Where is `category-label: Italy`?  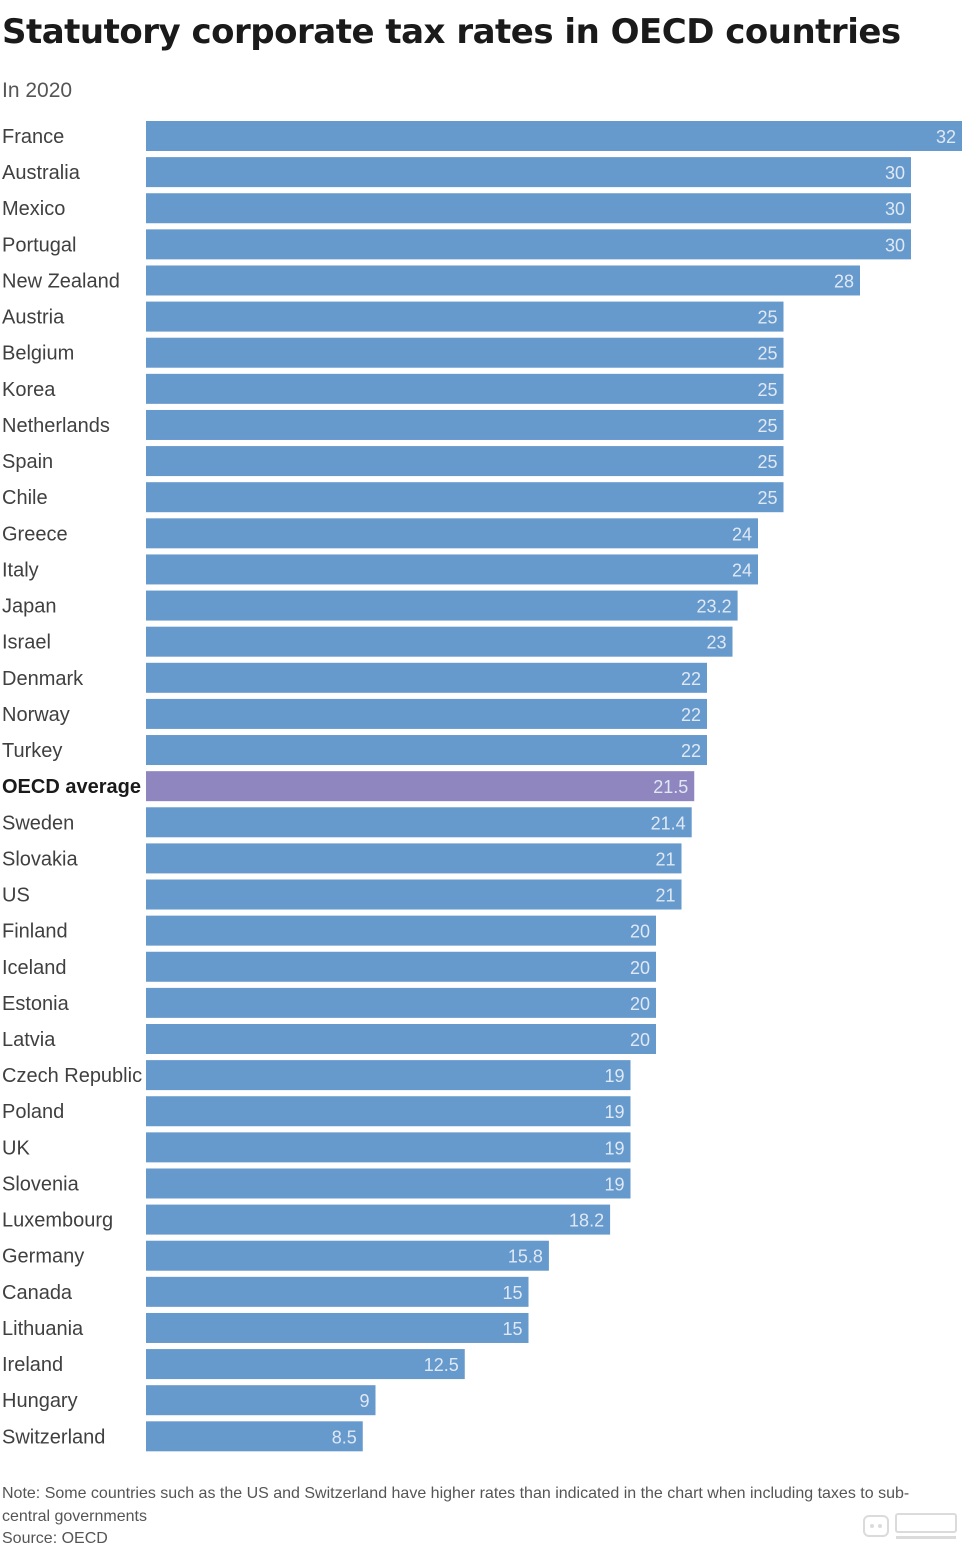
category-label: Italy is located at coordinates (20, 570).